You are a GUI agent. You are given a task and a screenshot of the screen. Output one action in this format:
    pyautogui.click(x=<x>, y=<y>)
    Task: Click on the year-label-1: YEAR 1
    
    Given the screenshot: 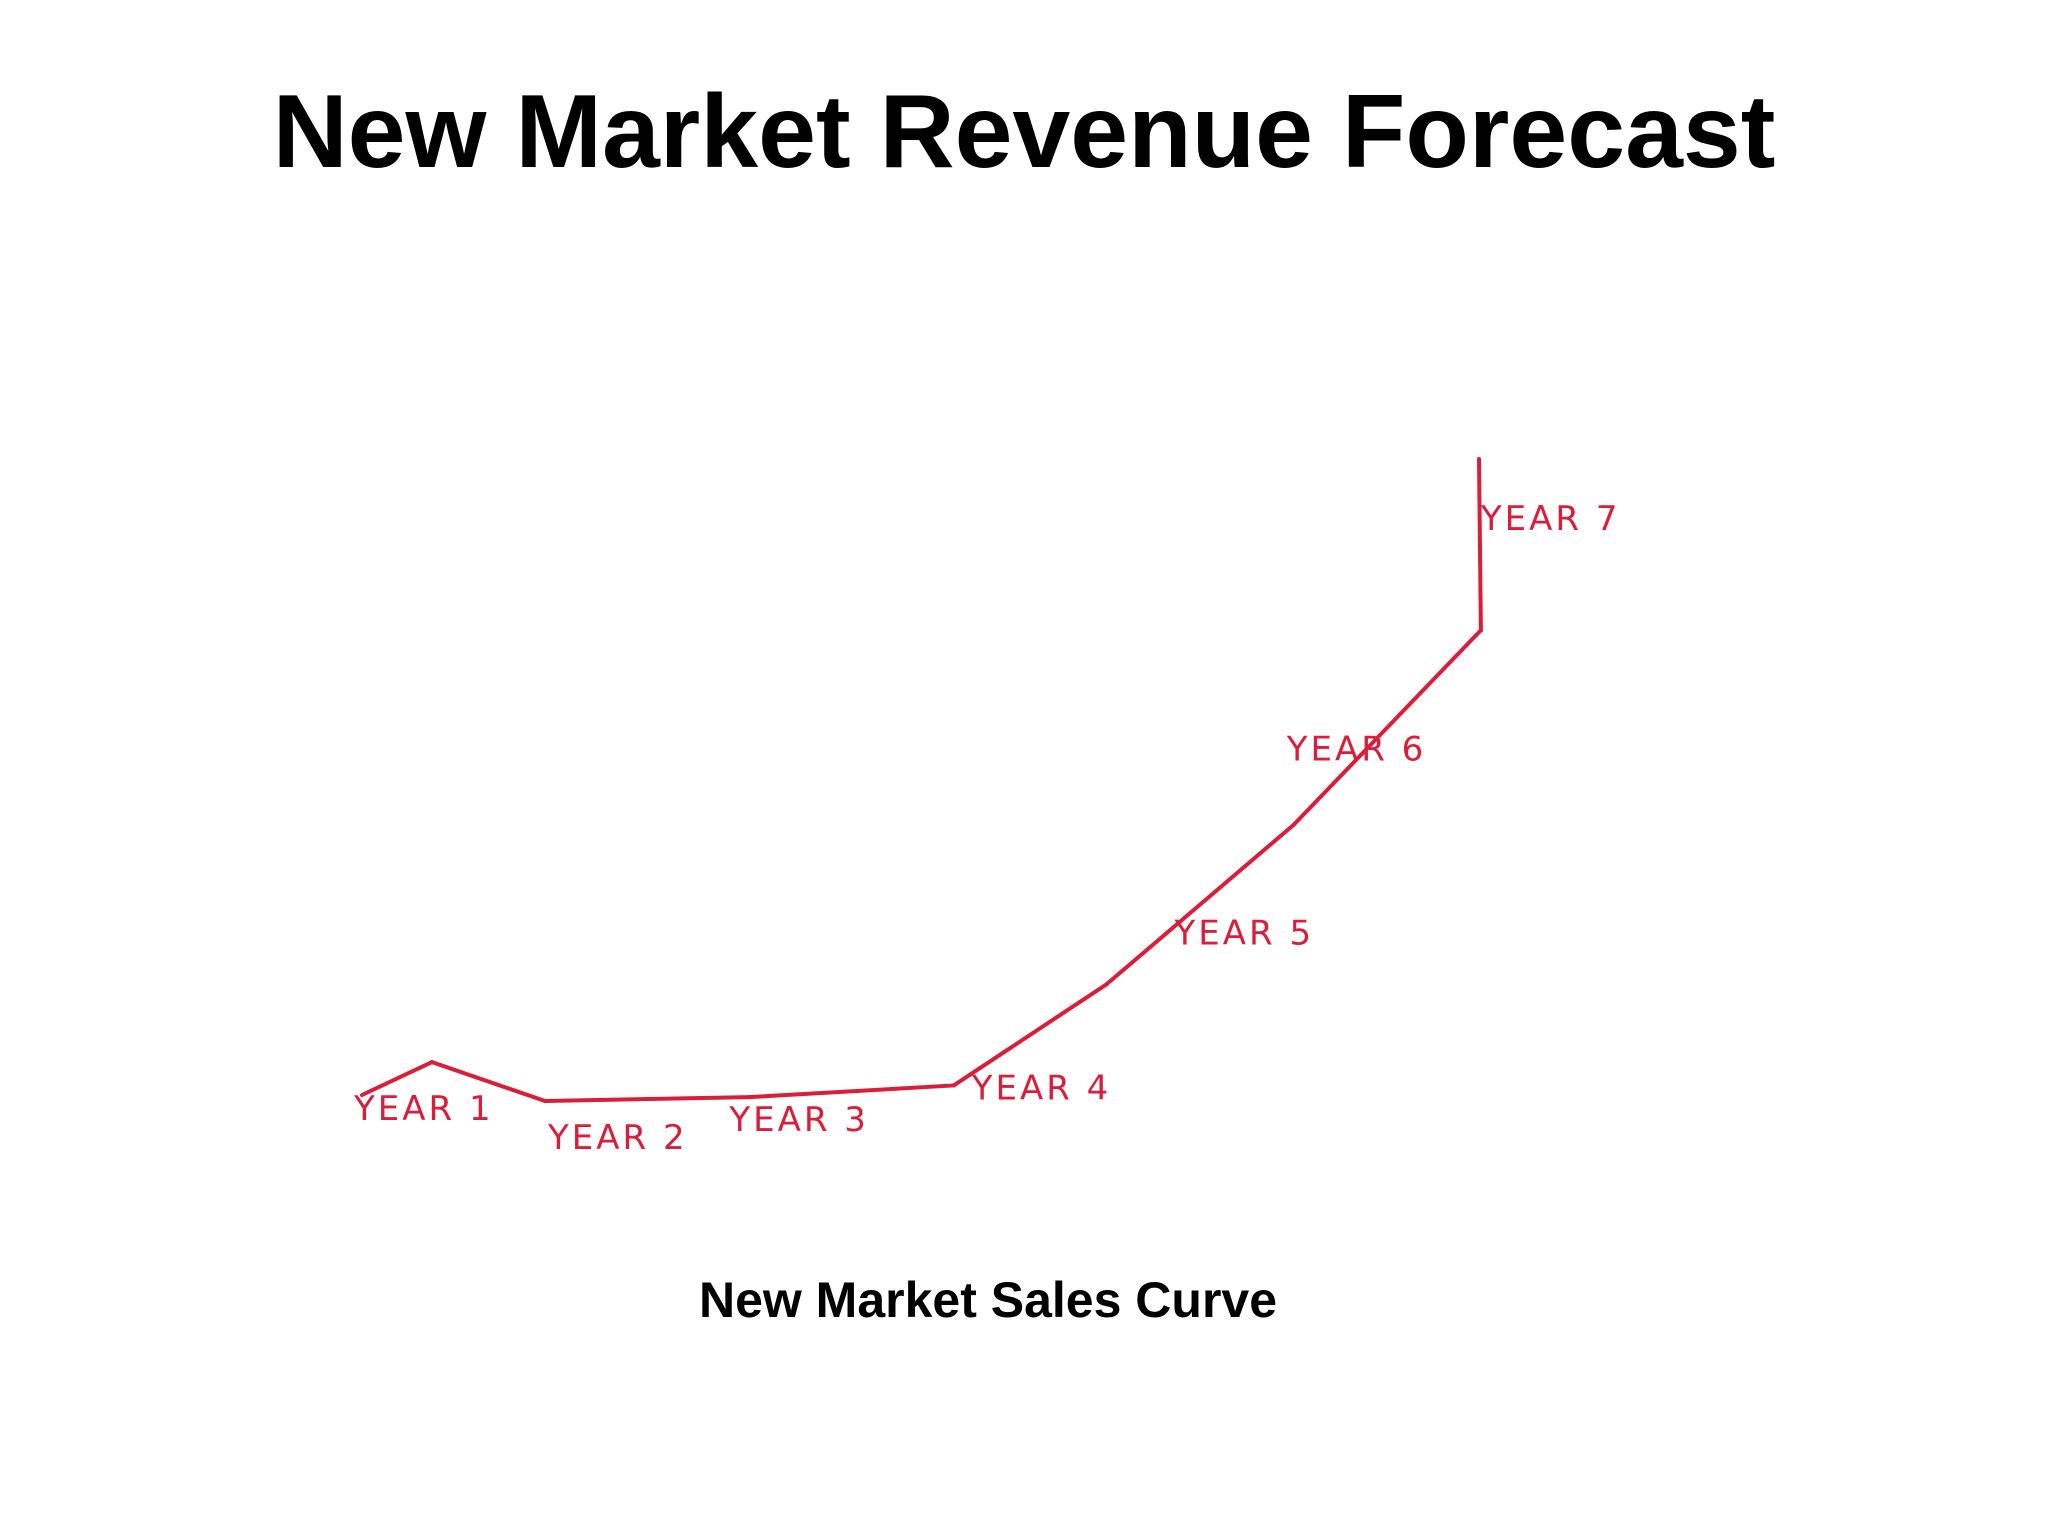 What is the action you would take?
    pyautogui.click(x=423, y=1109)
    